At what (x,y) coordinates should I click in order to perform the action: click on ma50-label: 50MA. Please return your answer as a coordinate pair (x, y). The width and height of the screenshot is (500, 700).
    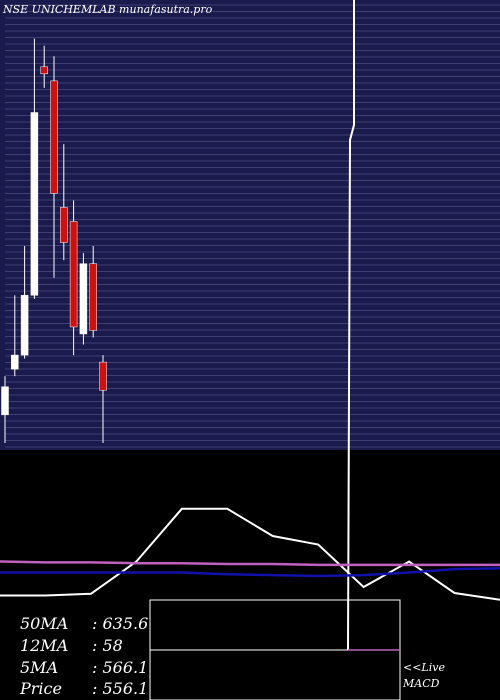
    Looking at the image, I should click on (44, 623).